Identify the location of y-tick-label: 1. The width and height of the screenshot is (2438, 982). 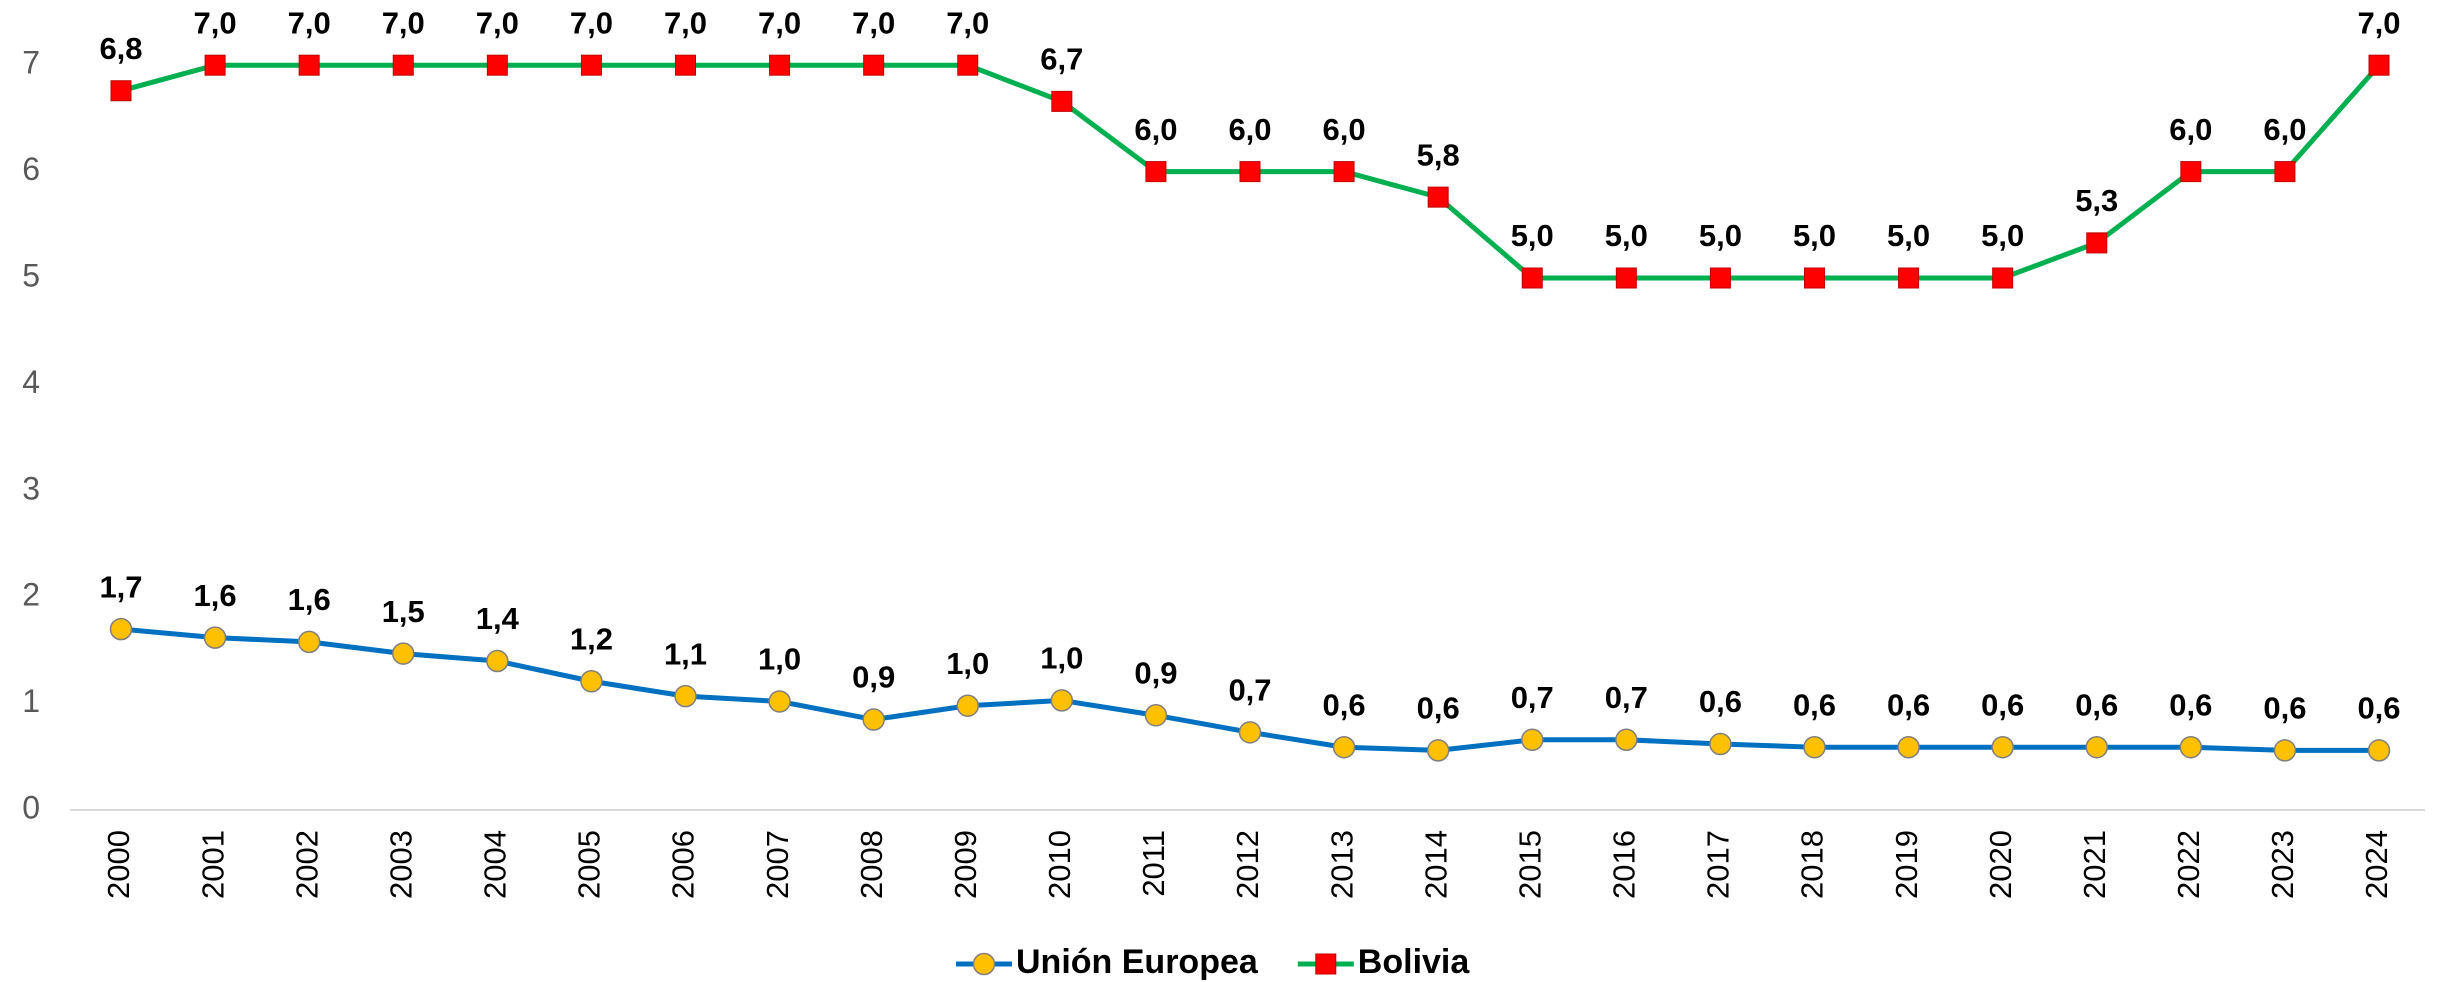
(31, 701).